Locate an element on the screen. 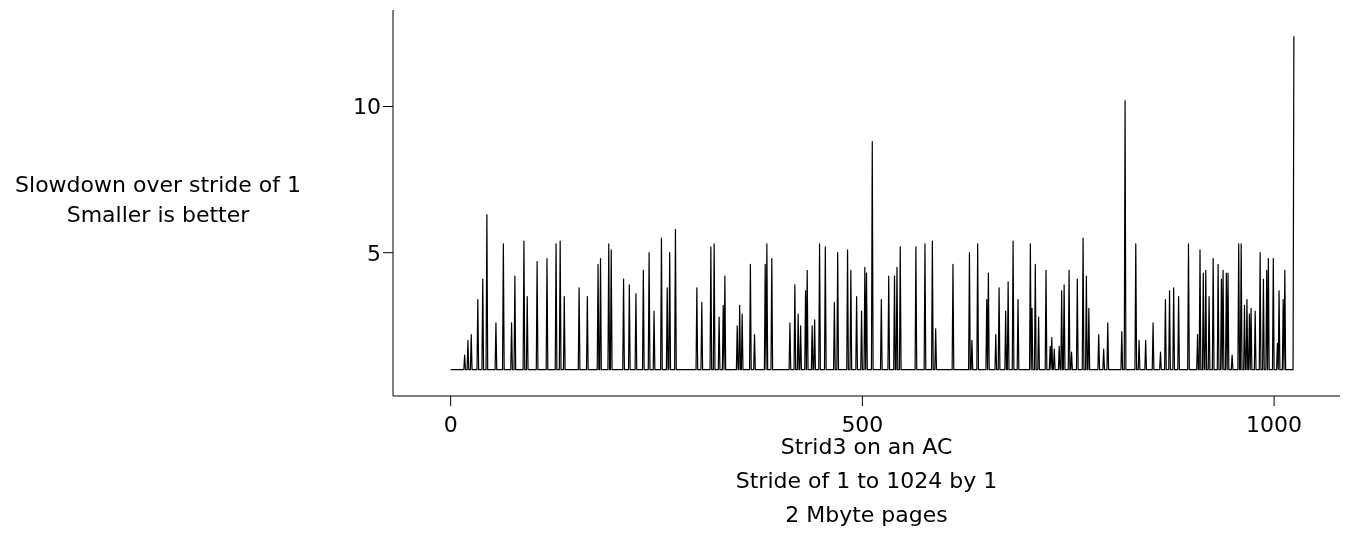 The width and height of the screenshot is (1359, 554). x-axis-title: Strid3 on an AC Stride of 1 to 1024 by 1 2 Mbyte pages is located at coordinates (866, 480).